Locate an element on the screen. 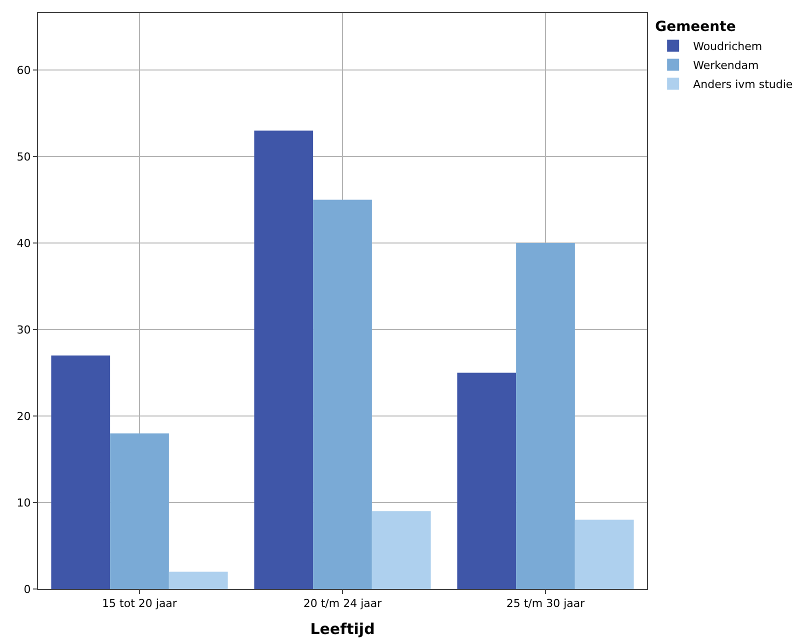  legend-label: Werkendam is located at coordinates (726, 65).